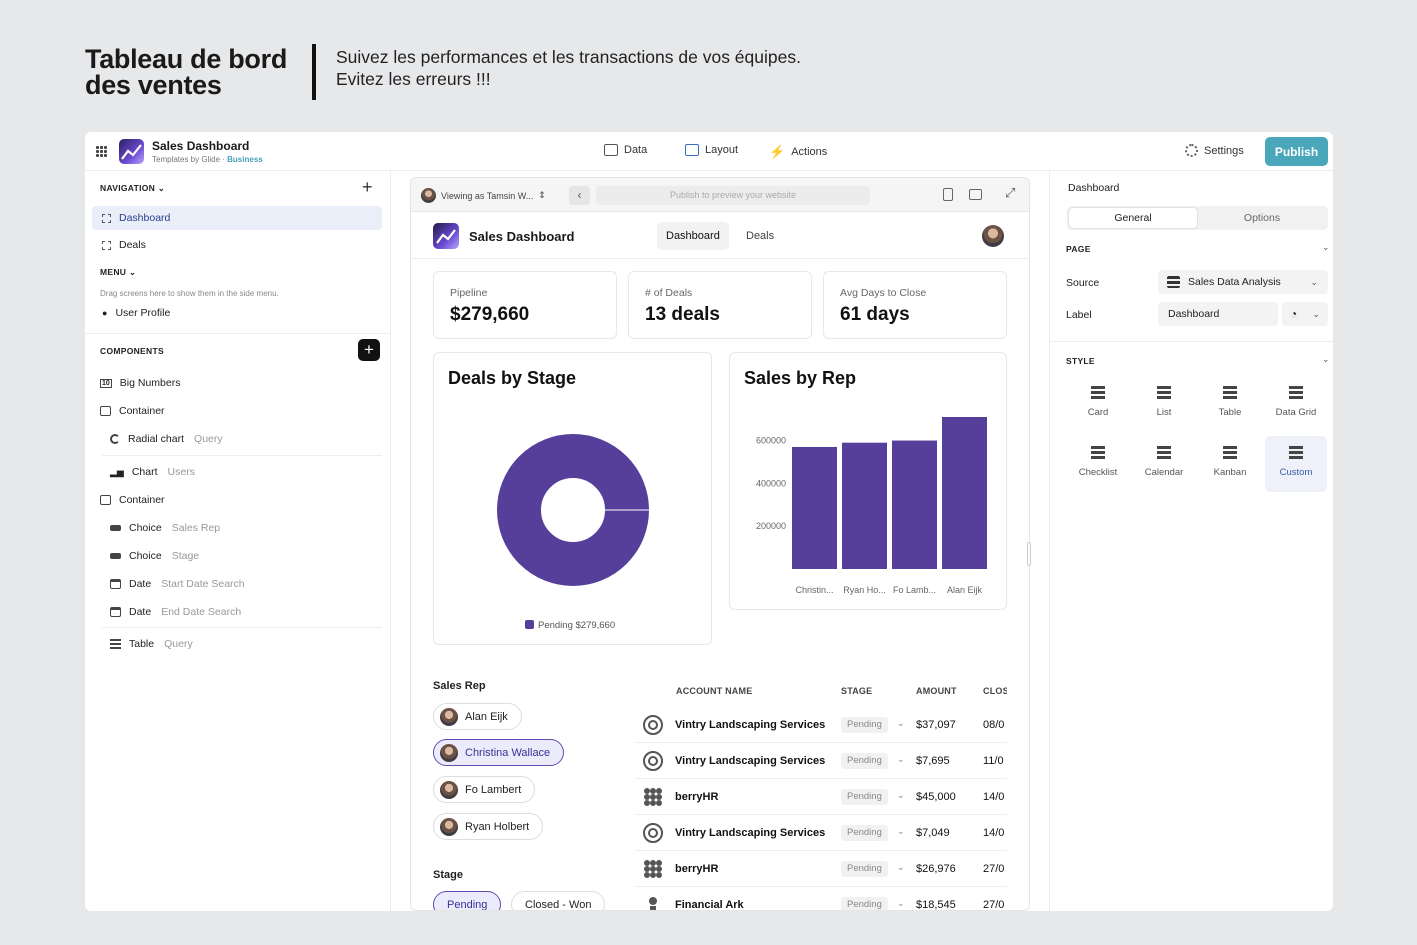 The image size is (1417, 945). Describe the element at coordinates (145, 218) in the screenshot. I see `nav-item-label: Dashboard` at that location.